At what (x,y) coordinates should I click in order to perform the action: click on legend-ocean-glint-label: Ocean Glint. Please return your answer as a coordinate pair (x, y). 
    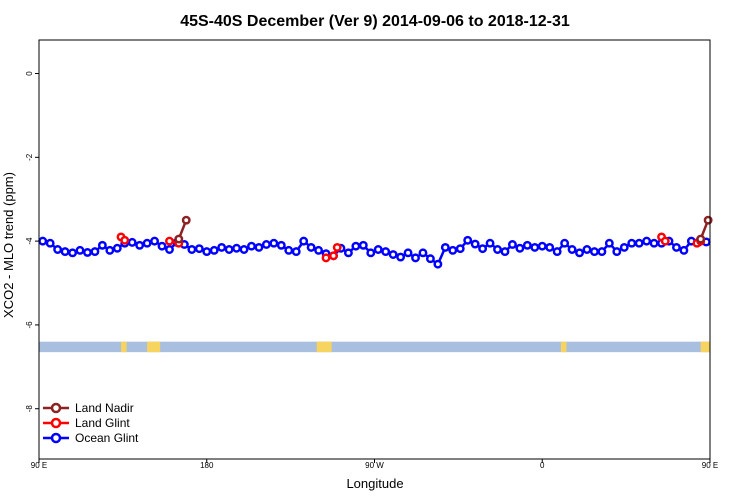
    Looking at the image, I should click on (107, 438).